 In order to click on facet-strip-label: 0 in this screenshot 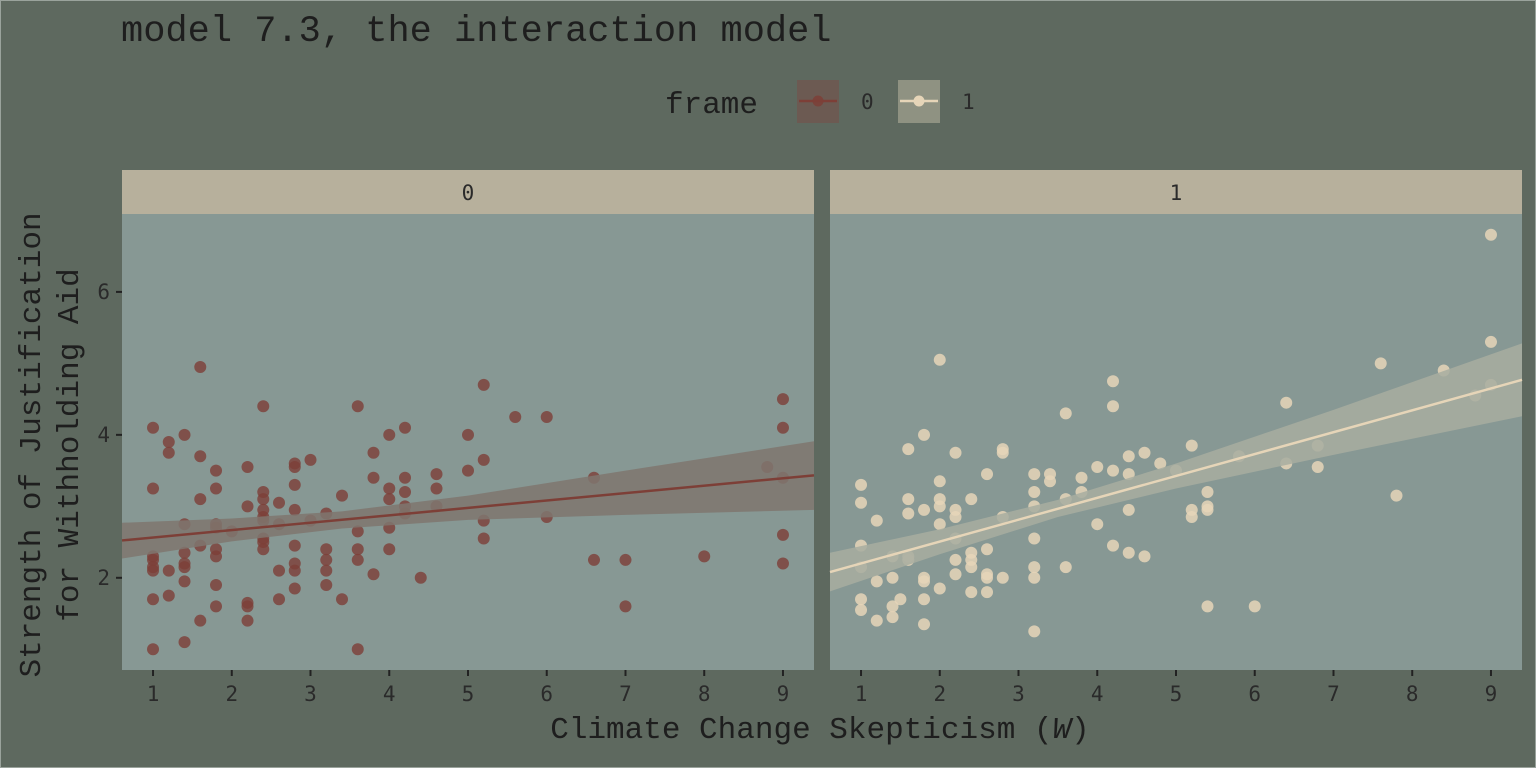, I will do `click(468, 193)`.